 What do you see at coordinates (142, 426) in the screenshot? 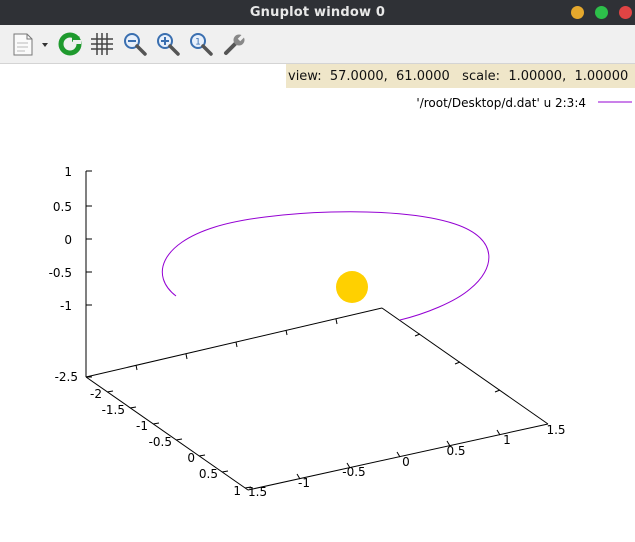
I see `left-axis-tick-label: -1` at bounding box center [142, 426].